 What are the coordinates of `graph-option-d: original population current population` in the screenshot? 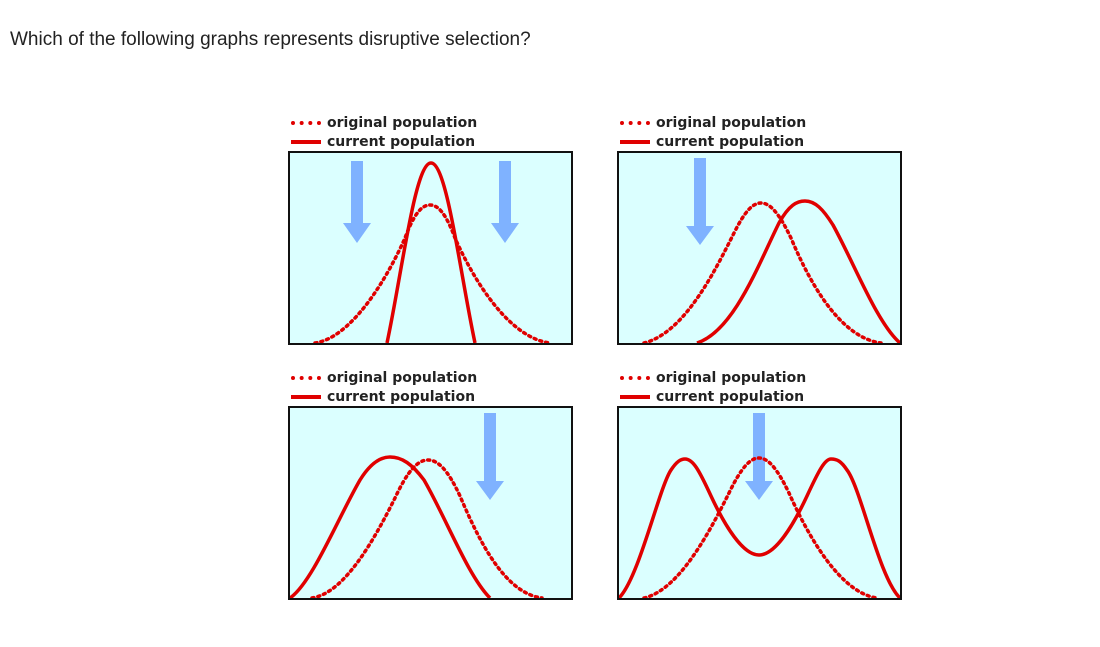 It's located at (759, 484).